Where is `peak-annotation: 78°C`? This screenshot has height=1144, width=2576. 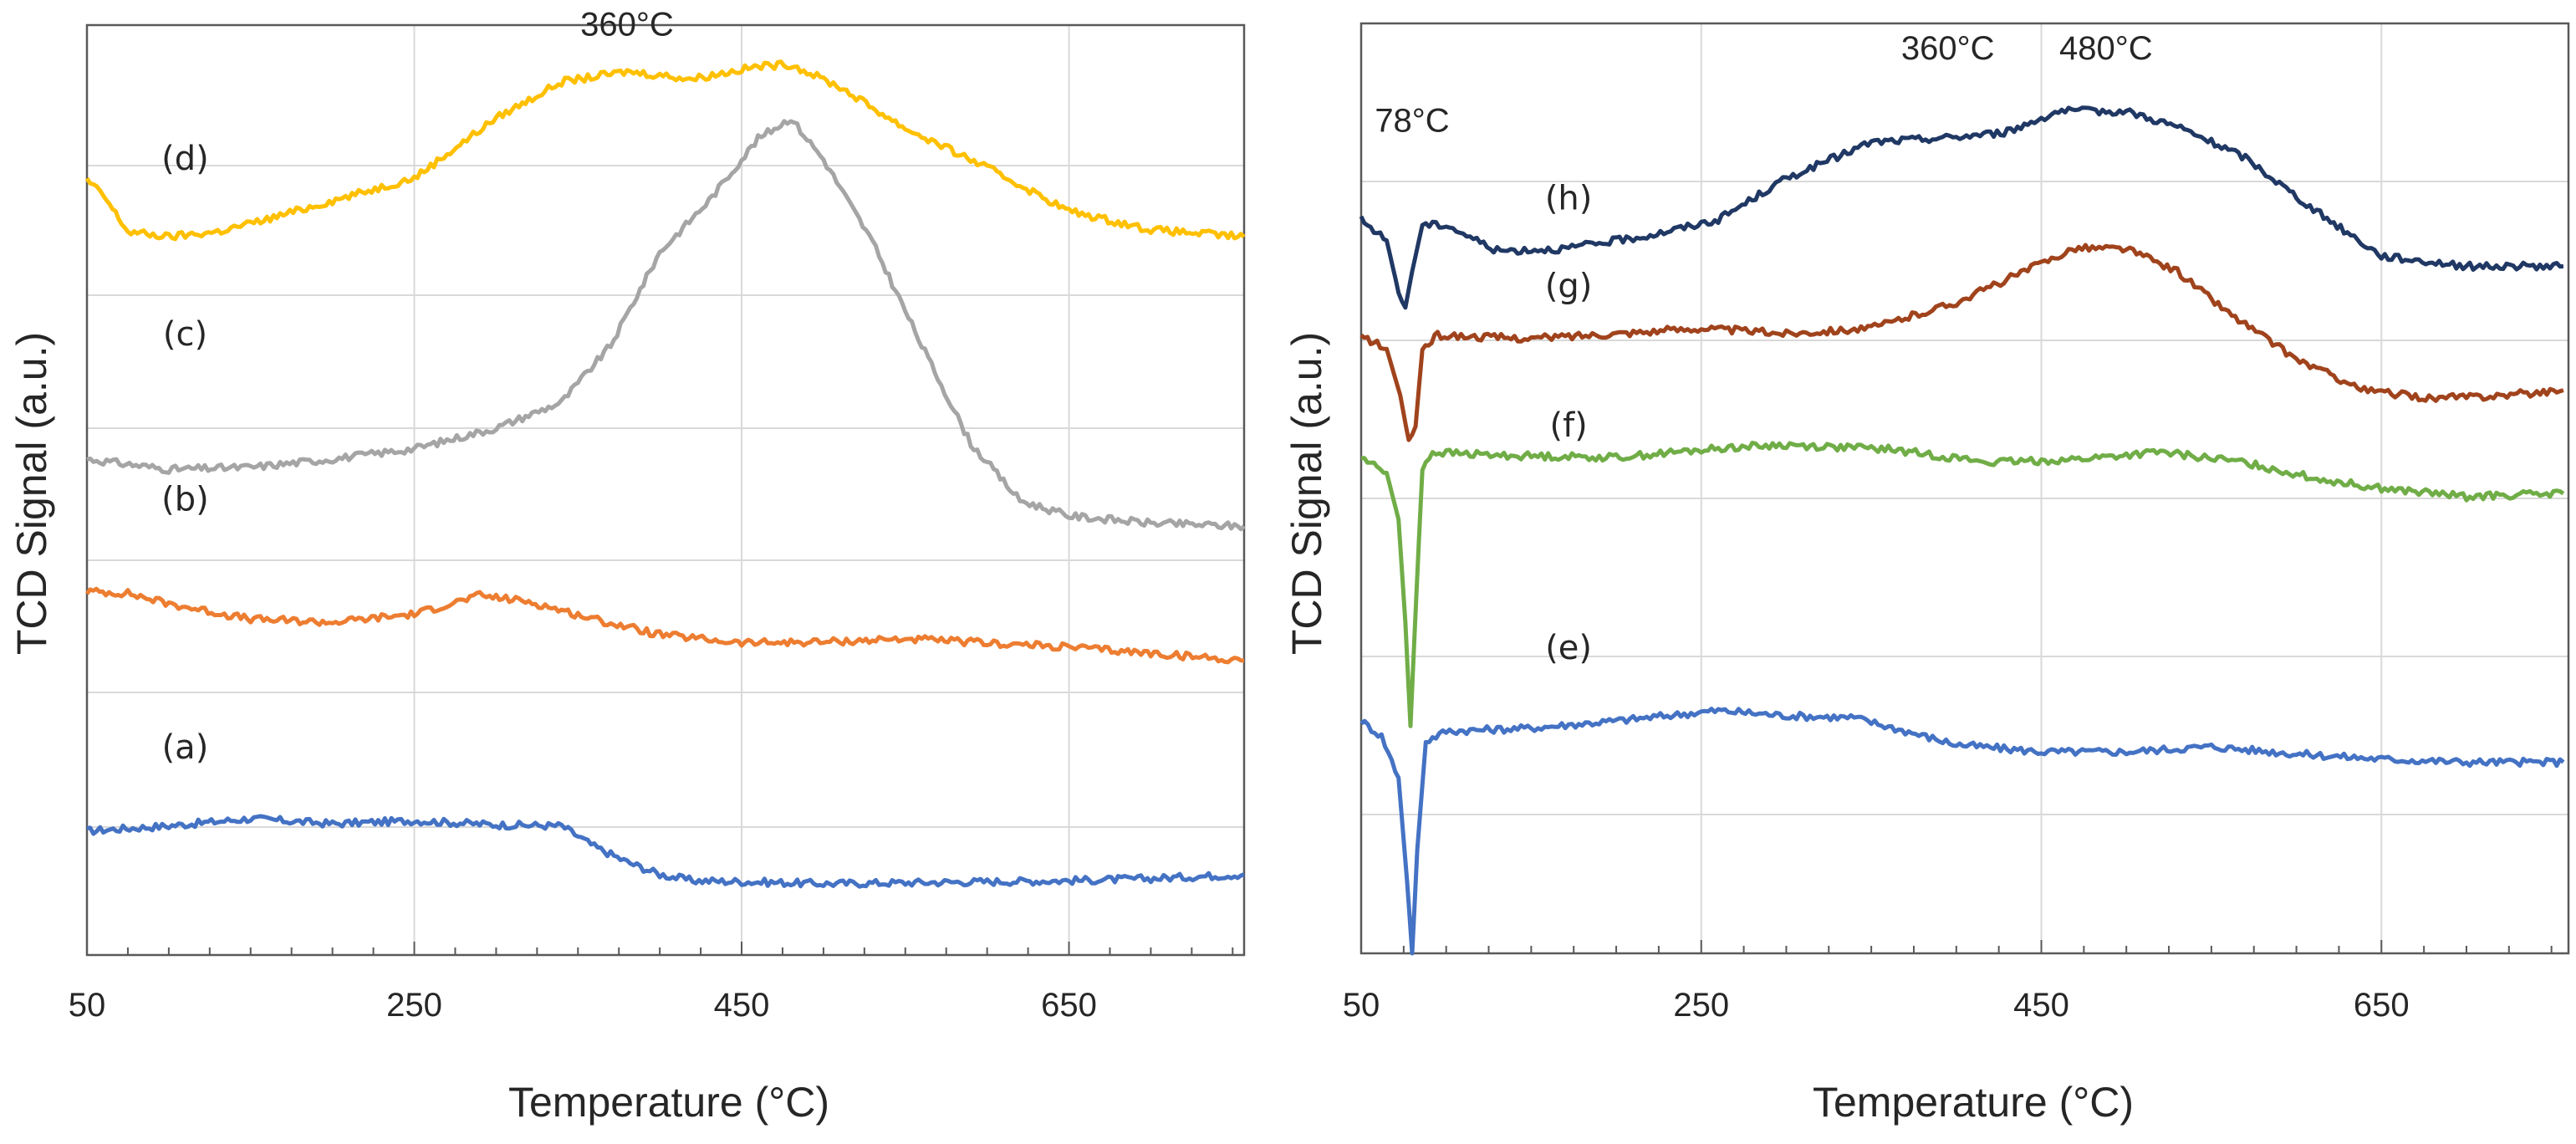
peak-annotation: 78°C is located at coordinates (1412, 121).